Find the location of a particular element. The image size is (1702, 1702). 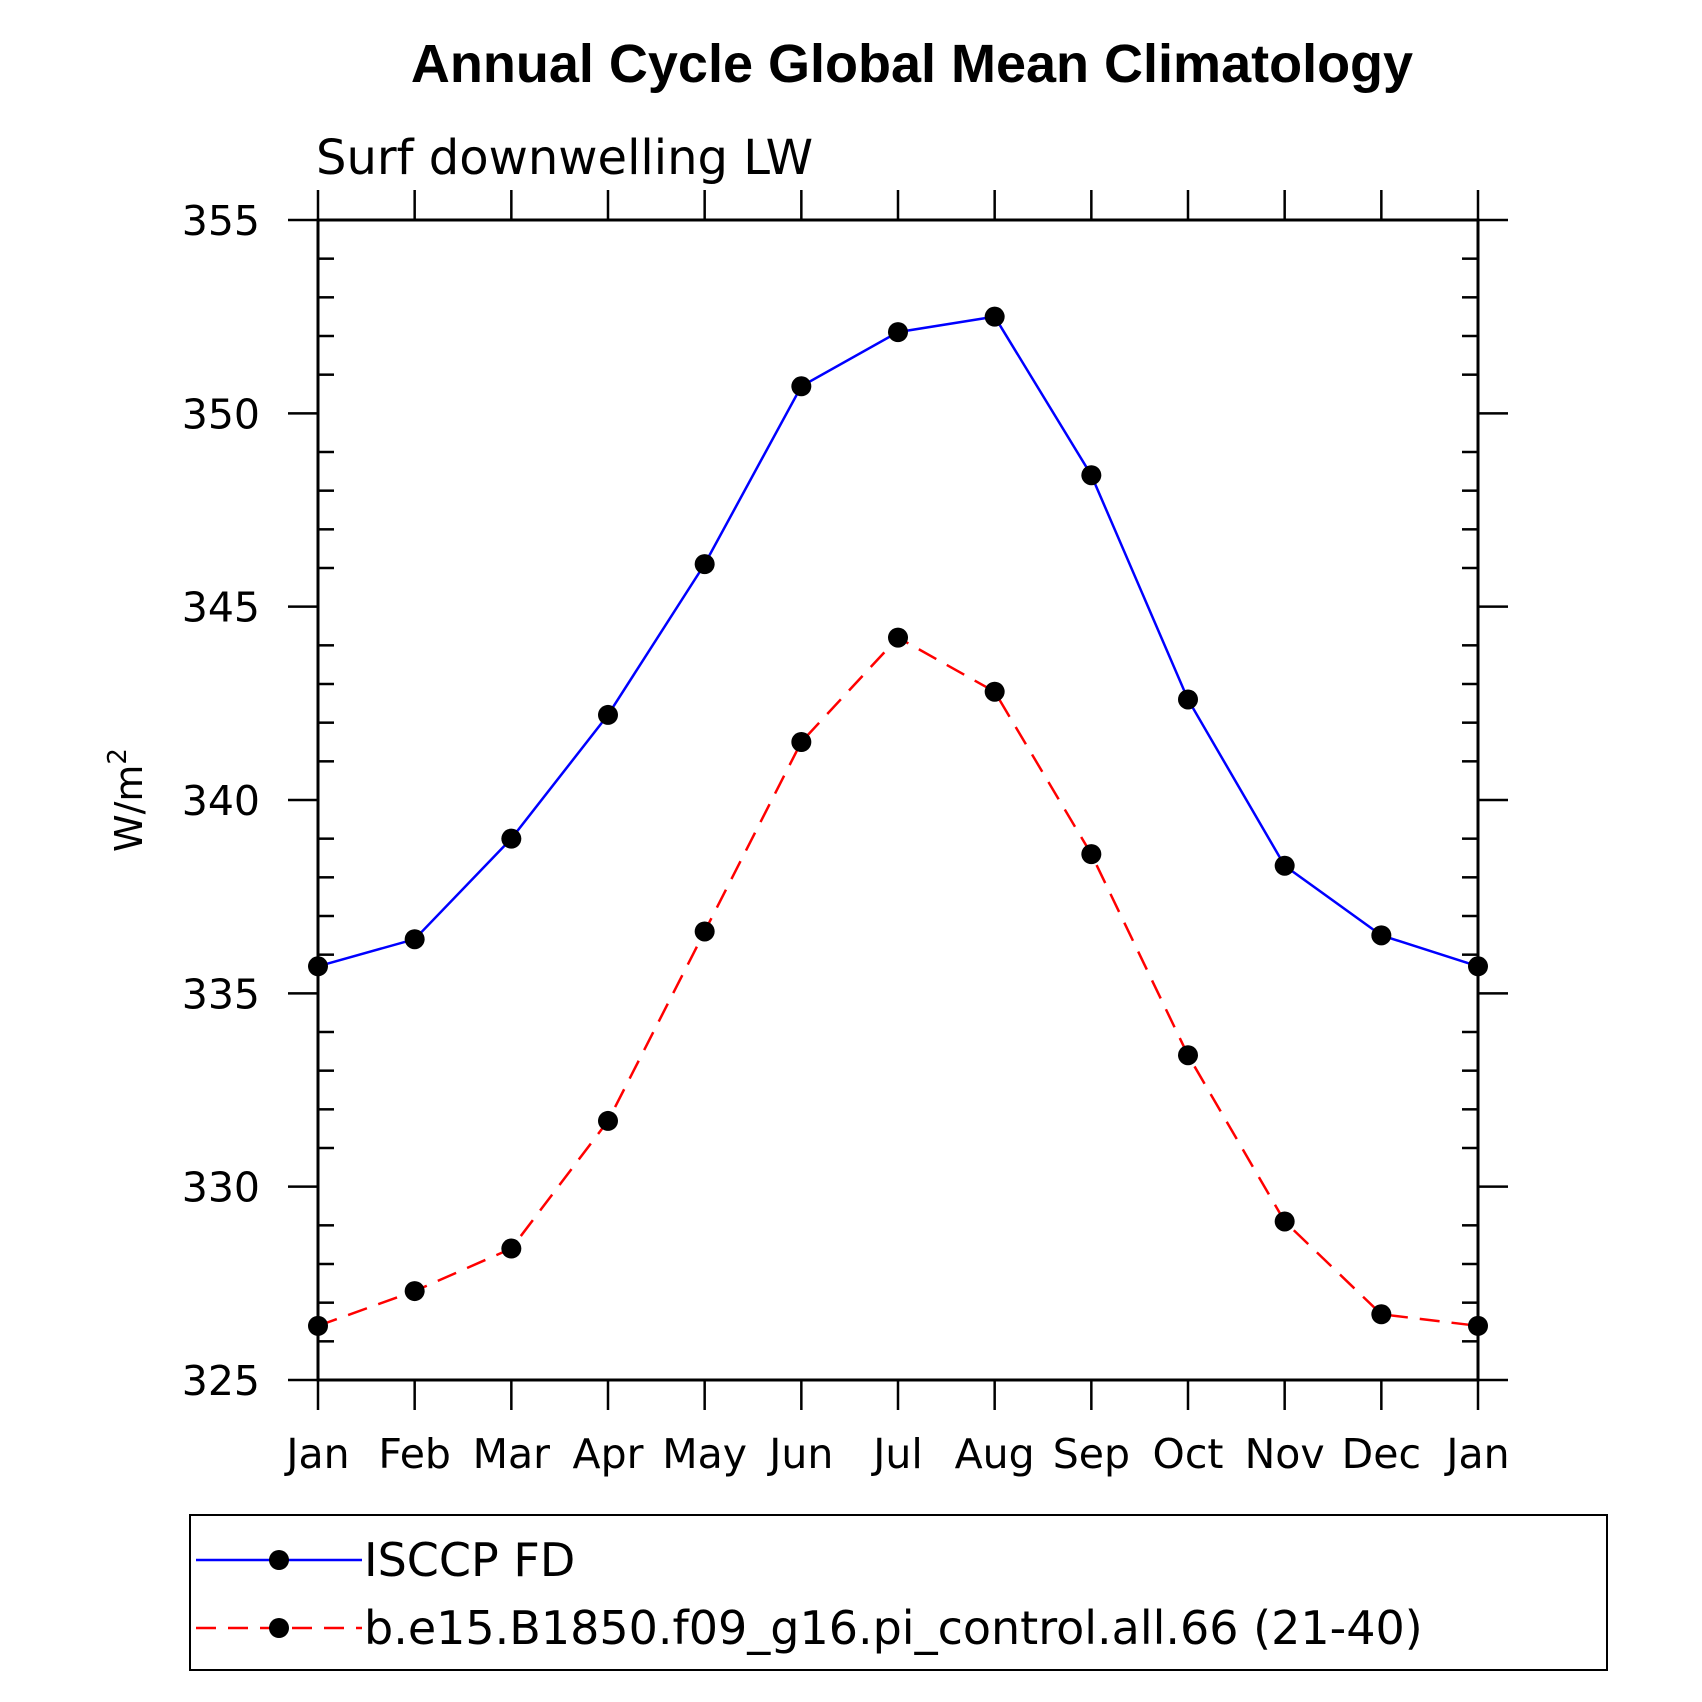

x-tick-label: Mar is located at coordinates (511, 1454).